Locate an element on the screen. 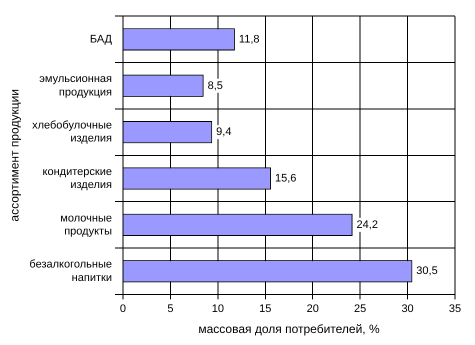  y-tick-label: БАД is located at coordinates (101, 39).